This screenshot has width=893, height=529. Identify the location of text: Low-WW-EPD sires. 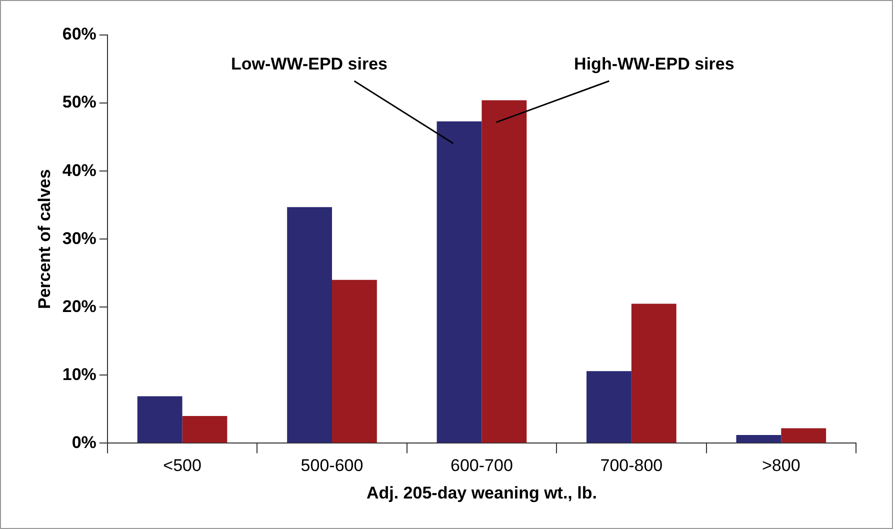
(309, 64).